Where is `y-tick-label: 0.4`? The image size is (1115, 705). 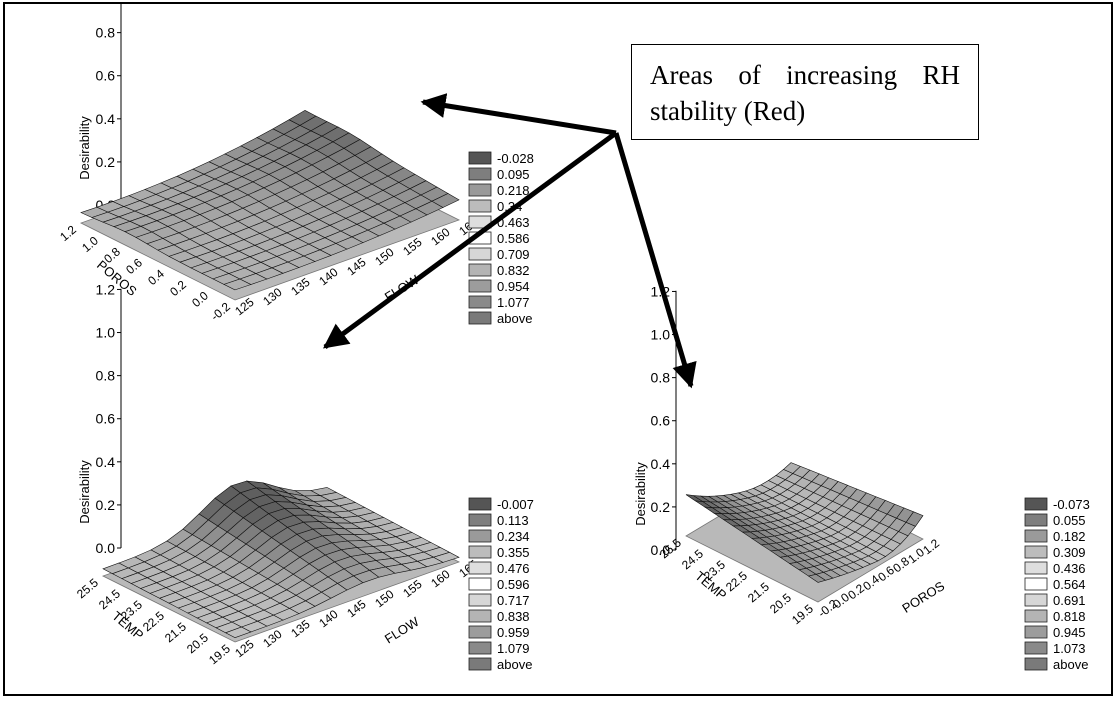
y-tick-label: 0.4 is located at coordinates (156, 277).